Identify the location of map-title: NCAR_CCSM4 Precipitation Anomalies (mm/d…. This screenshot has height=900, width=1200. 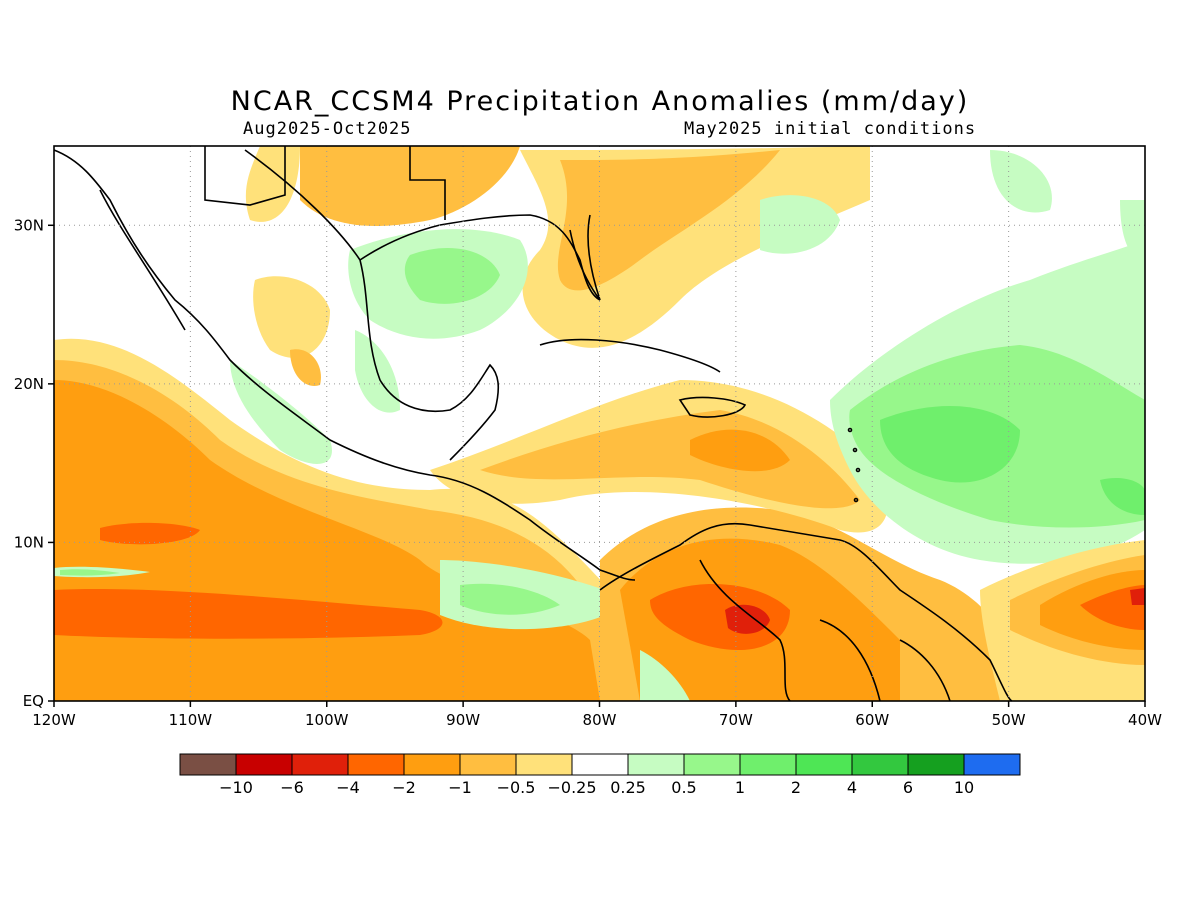
(600, 101).